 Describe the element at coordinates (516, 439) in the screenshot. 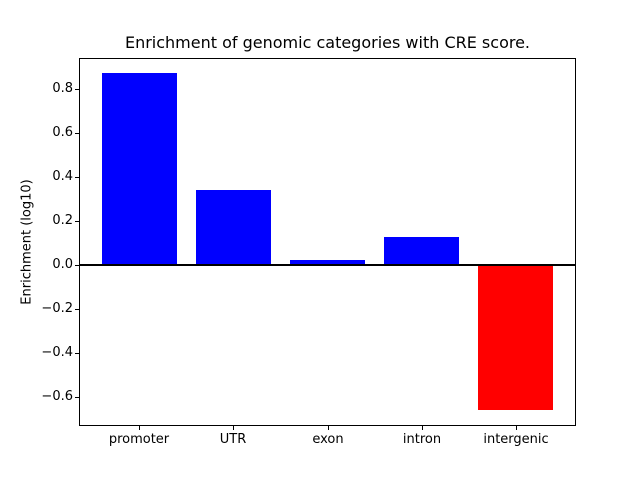

I see `x-tick-label-intergenic: intergenic` at that location.